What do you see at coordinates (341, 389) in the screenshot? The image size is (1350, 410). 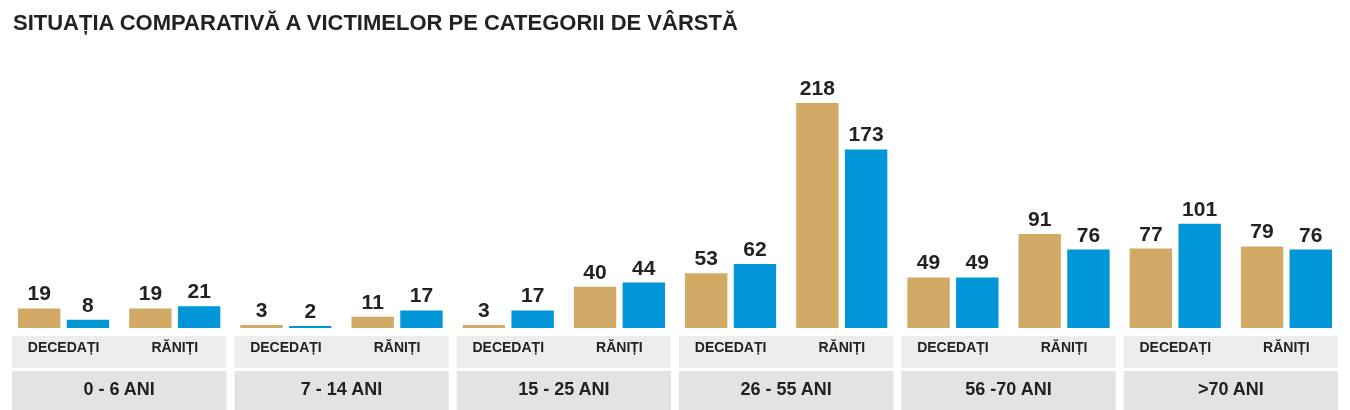 I see `text: 7 - 14 ANI` at bounding box center [341, 389].